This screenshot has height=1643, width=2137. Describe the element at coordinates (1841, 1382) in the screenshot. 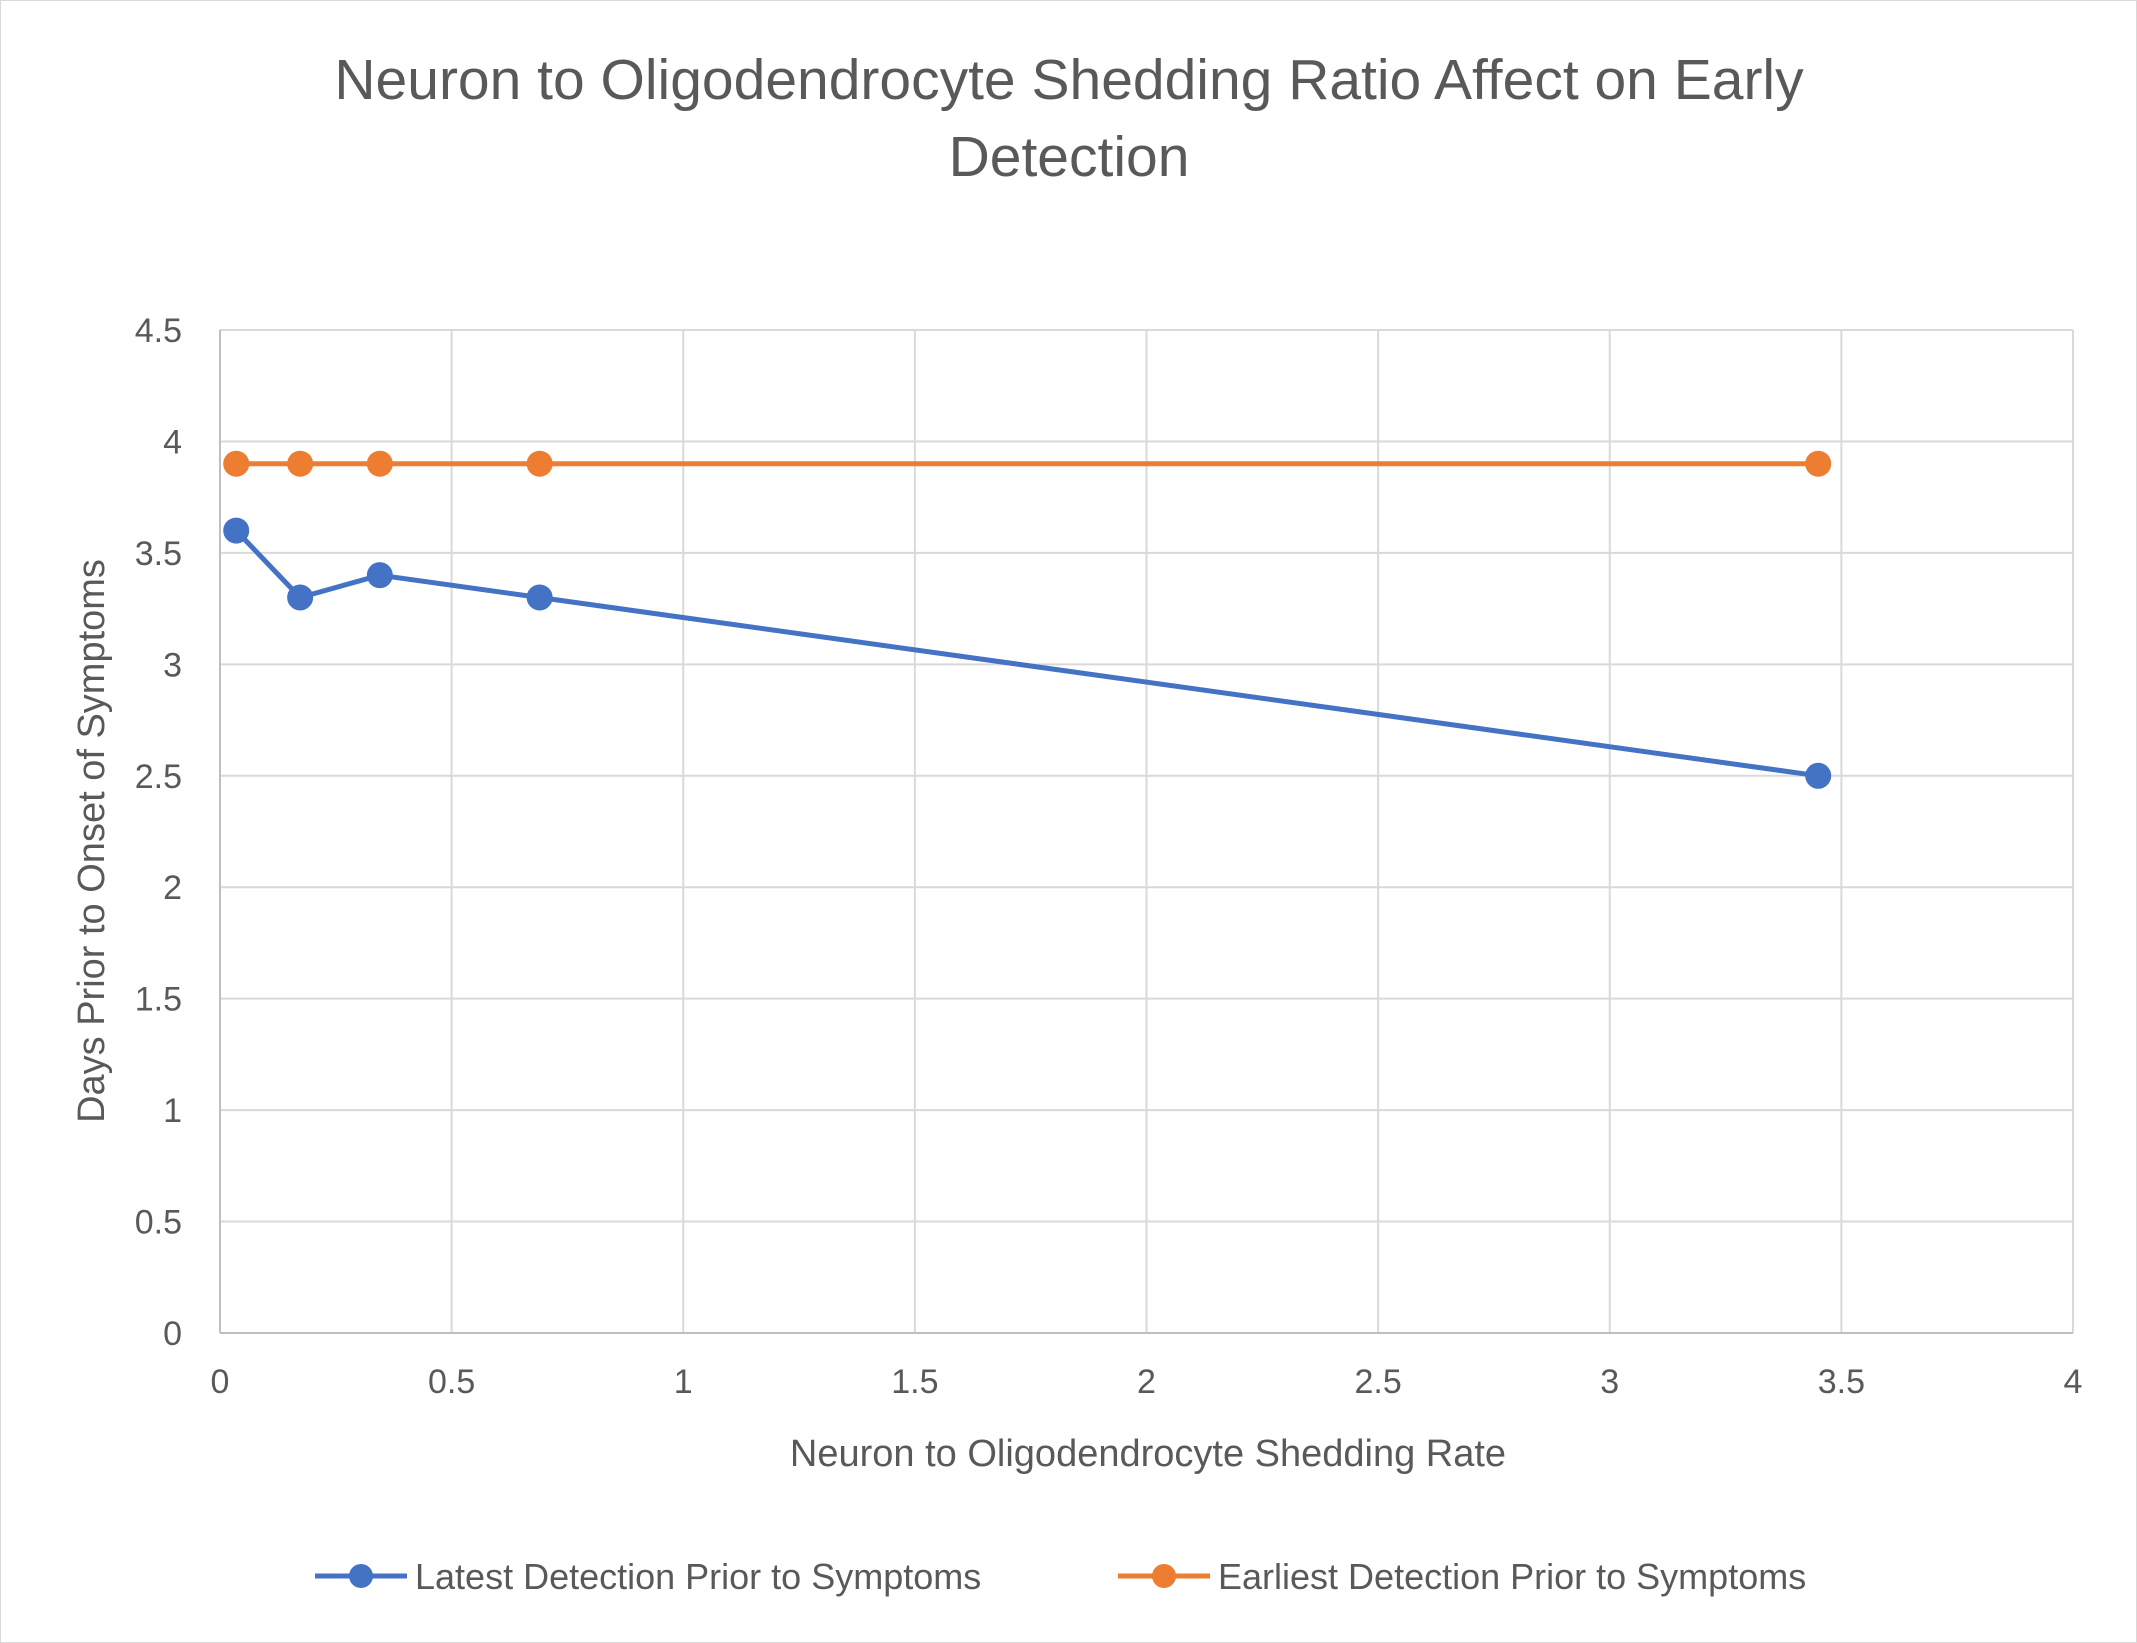

I see `x-tick-label: 3.5` at that location.